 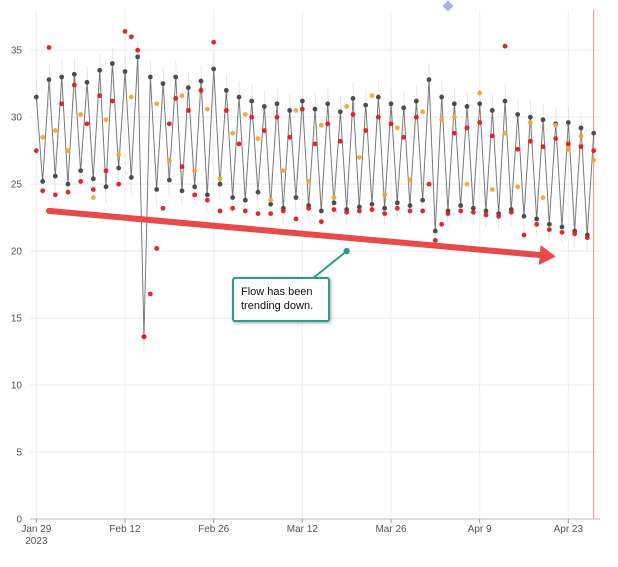 I want to click on x-tick-label: Apr 9, so click(x=480, y=529).